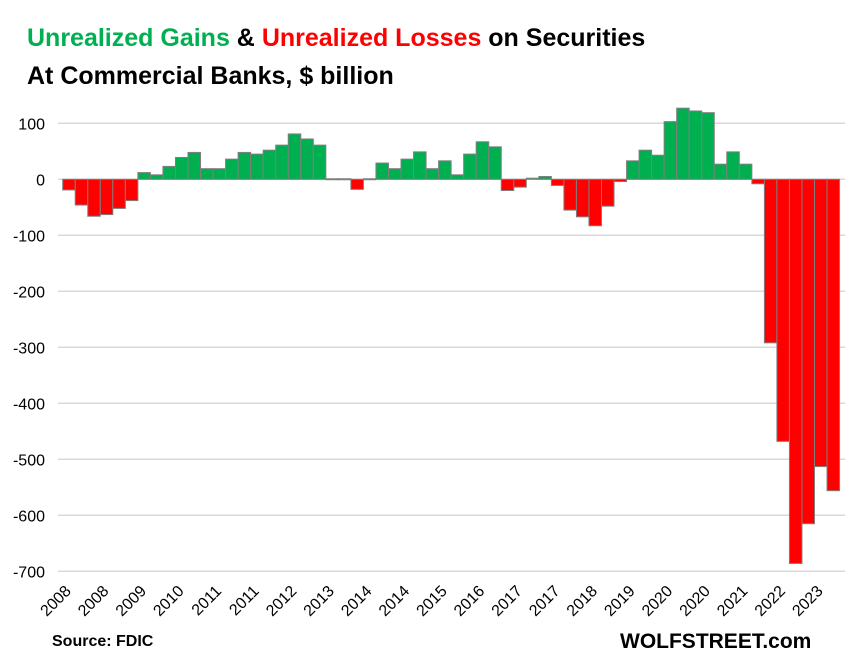  I want to click on title-gains: Unrealized Gains, so click(128, 38).